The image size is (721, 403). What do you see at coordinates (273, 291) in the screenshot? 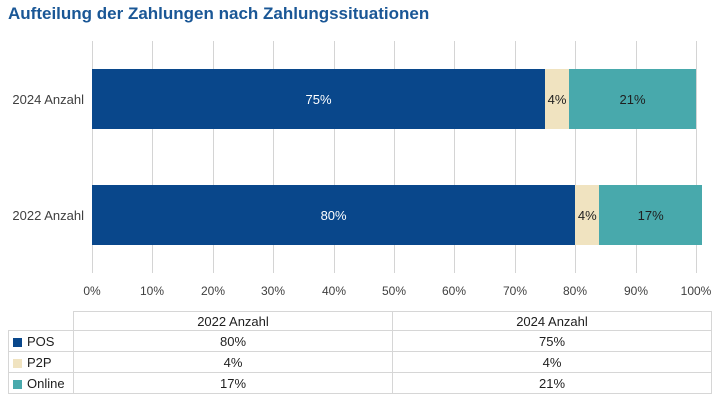
I see `x-axis-tick-label: 30%` at bounding box center [273, 291].